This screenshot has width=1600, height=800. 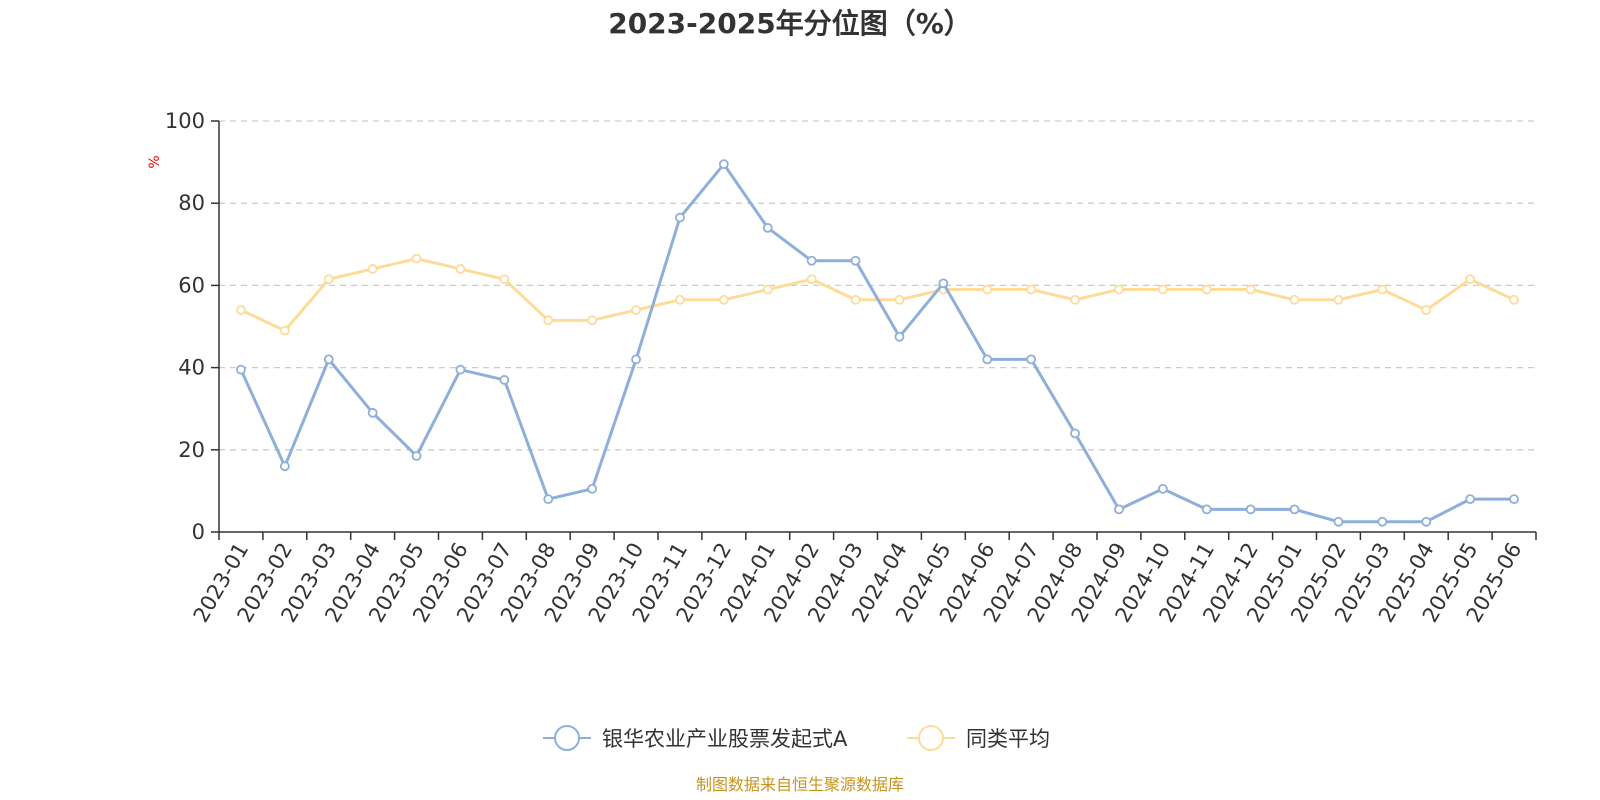 I want to click on y-tick-label: 0, so click(x=198, y=532).